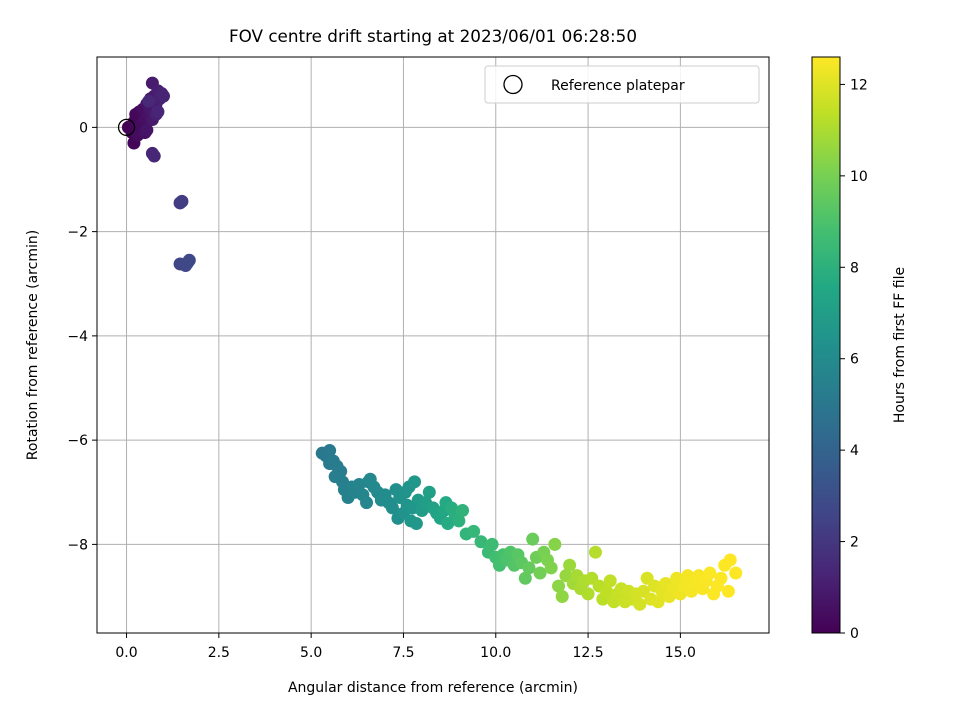 This screenshot has height=720, width=960. What do you see at coordinates (495, 653) in the screenshot?
I see `x-tick-label: 10.0` at bounding box center [495, 653].